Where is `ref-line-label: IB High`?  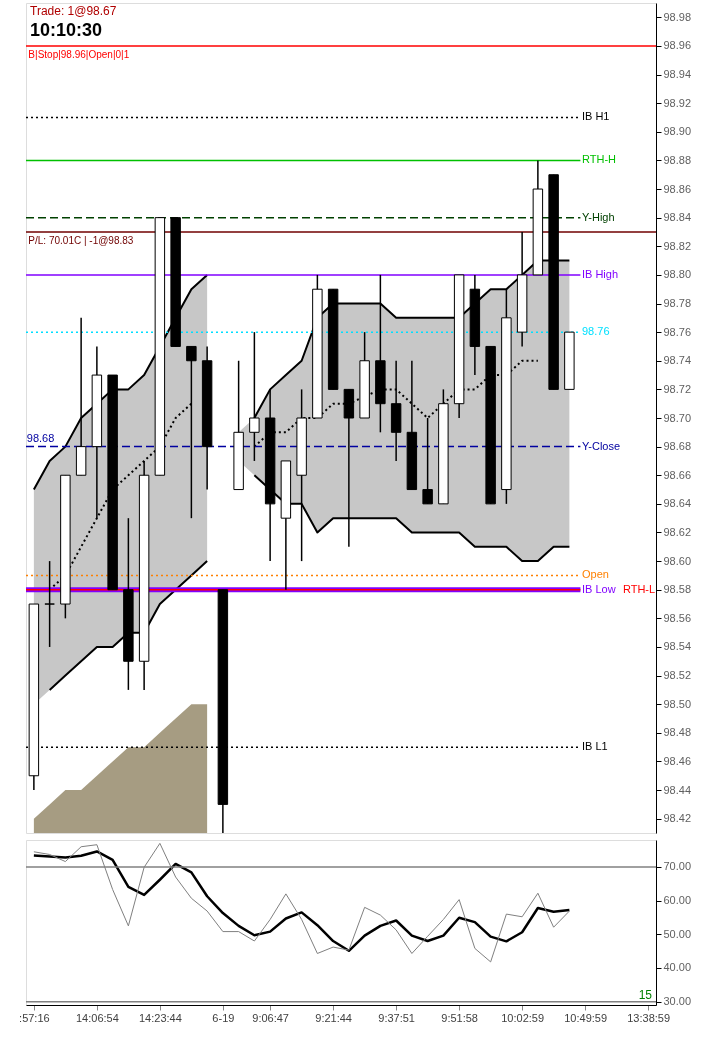
ref-line-label: IB High is located at coordinates (600, 273).